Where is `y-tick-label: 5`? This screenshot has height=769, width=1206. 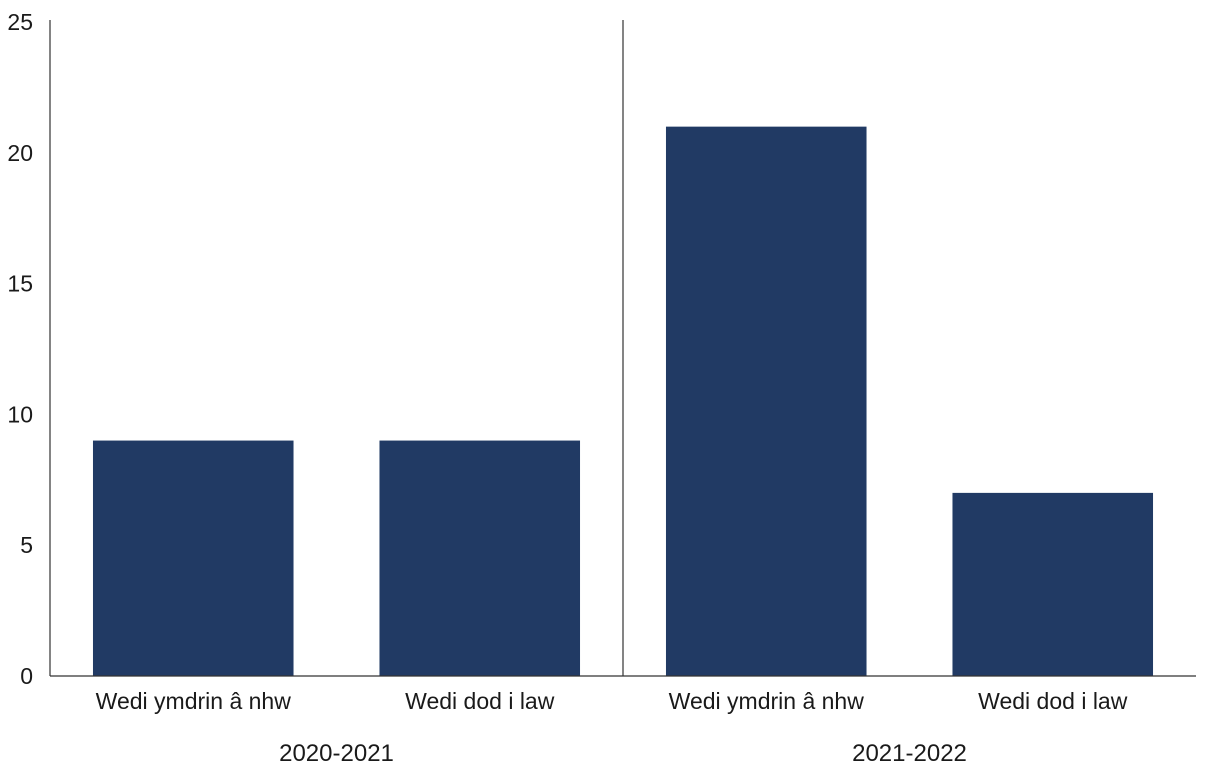 y-tick-label: 5 is located at coordinates (26, 545).